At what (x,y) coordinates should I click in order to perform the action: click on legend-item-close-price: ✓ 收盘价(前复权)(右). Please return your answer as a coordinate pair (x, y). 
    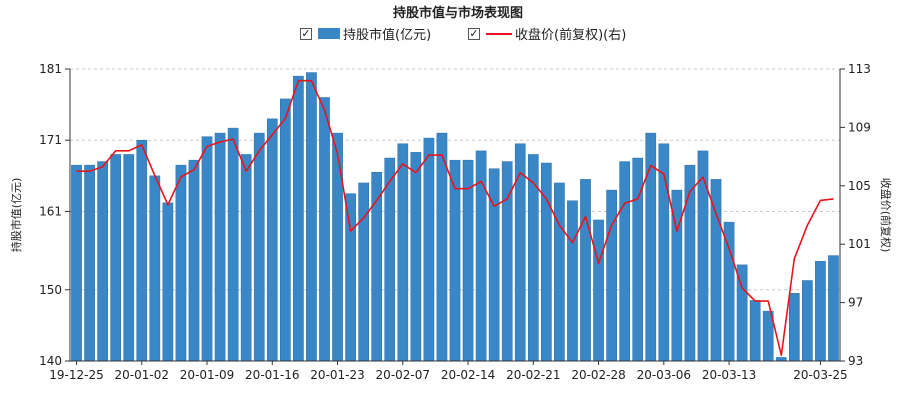
    Looking at the image, I should click on (547, 33).